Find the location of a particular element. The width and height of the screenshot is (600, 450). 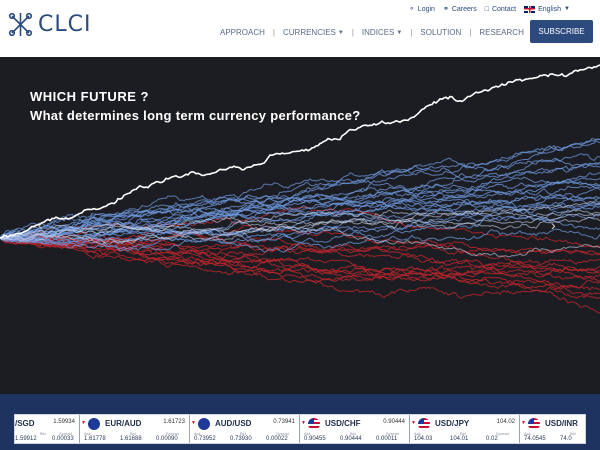

top-links: ⚬ Login ⚭ Careers □ Contact English ▼ is located at coordinates (489, 9).